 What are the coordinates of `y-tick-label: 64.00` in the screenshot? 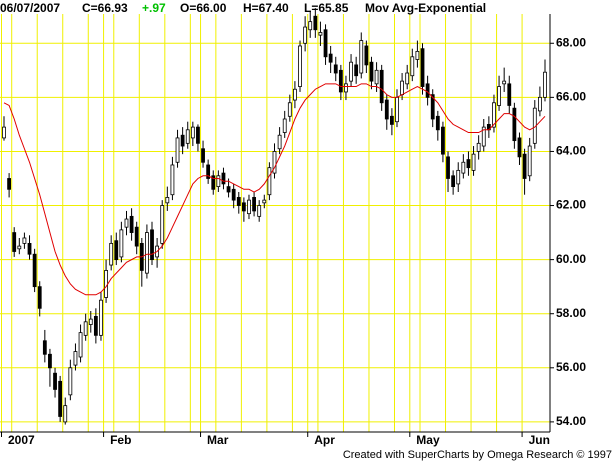 It's located at (571, 151).